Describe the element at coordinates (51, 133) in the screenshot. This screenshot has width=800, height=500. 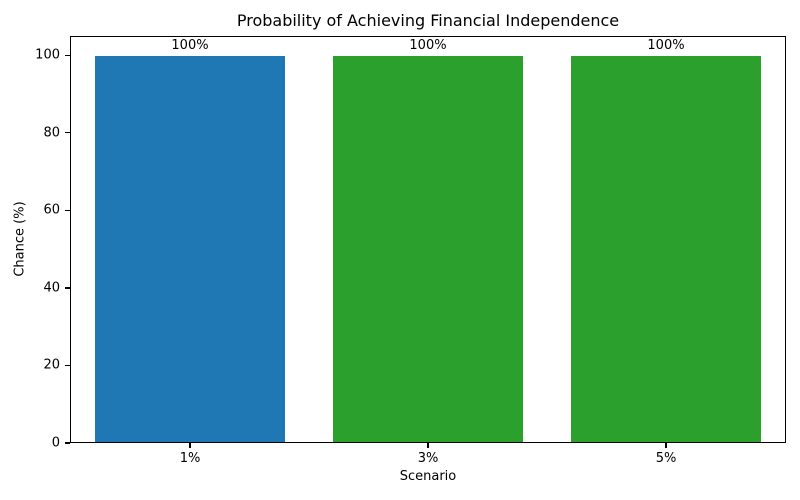
I see `y-tick-label-80: 80` at that location.